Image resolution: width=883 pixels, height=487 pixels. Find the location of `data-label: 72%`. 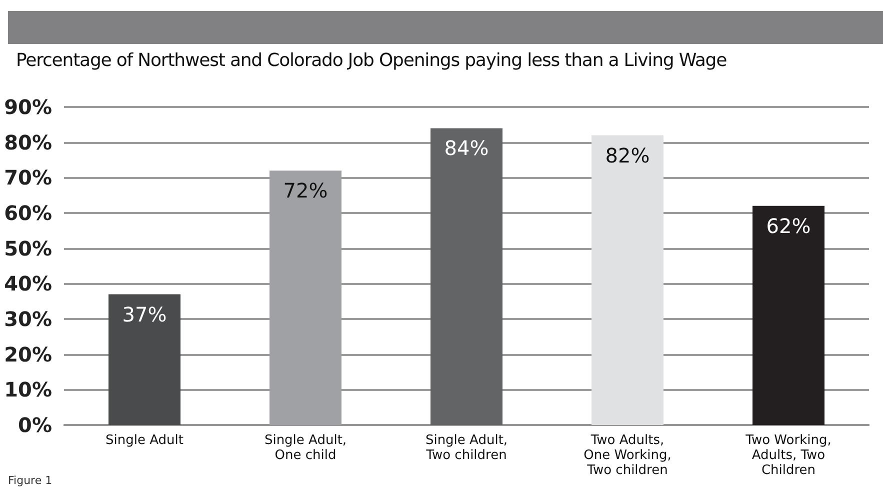

data-label: 72% is located at coordinates (305, 190).